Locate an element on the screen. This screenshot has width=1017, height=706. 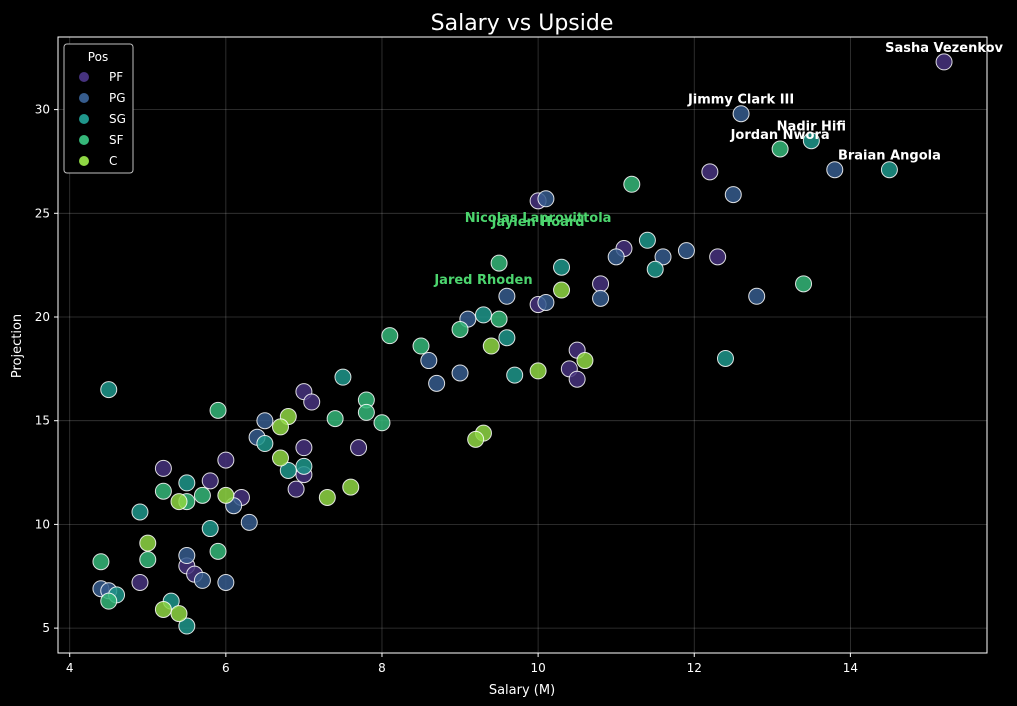
legend-marker-sg is located at coordinates (84, 119).